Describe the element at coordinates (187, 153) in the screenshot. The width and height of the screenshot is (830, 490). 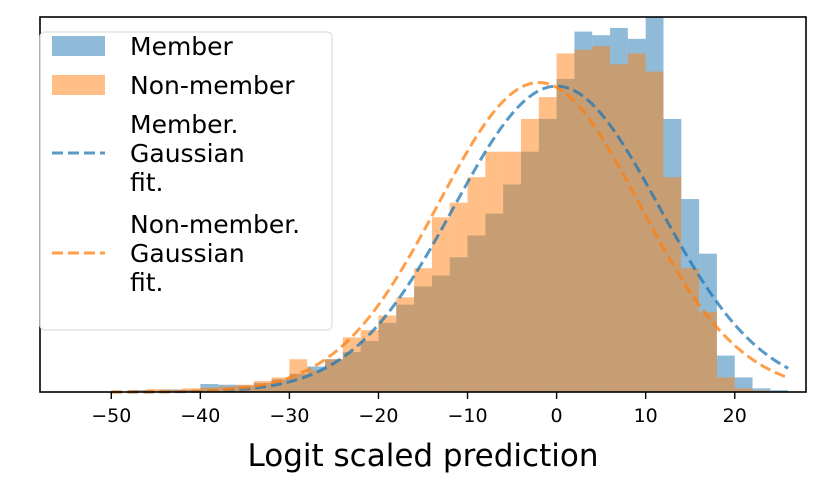
I see `legend-label: Member. Gaussian fit.` at that location.